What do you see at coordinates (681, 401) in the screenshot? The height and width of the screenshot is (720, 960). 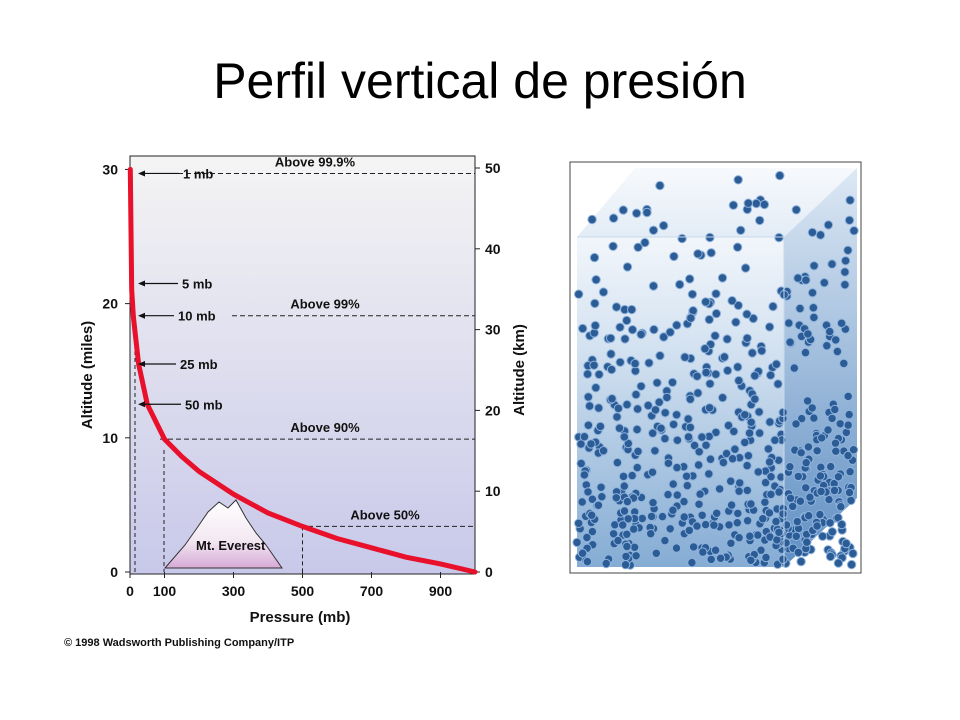 I see `box-edge-lines` at bounding box center [681, 401].